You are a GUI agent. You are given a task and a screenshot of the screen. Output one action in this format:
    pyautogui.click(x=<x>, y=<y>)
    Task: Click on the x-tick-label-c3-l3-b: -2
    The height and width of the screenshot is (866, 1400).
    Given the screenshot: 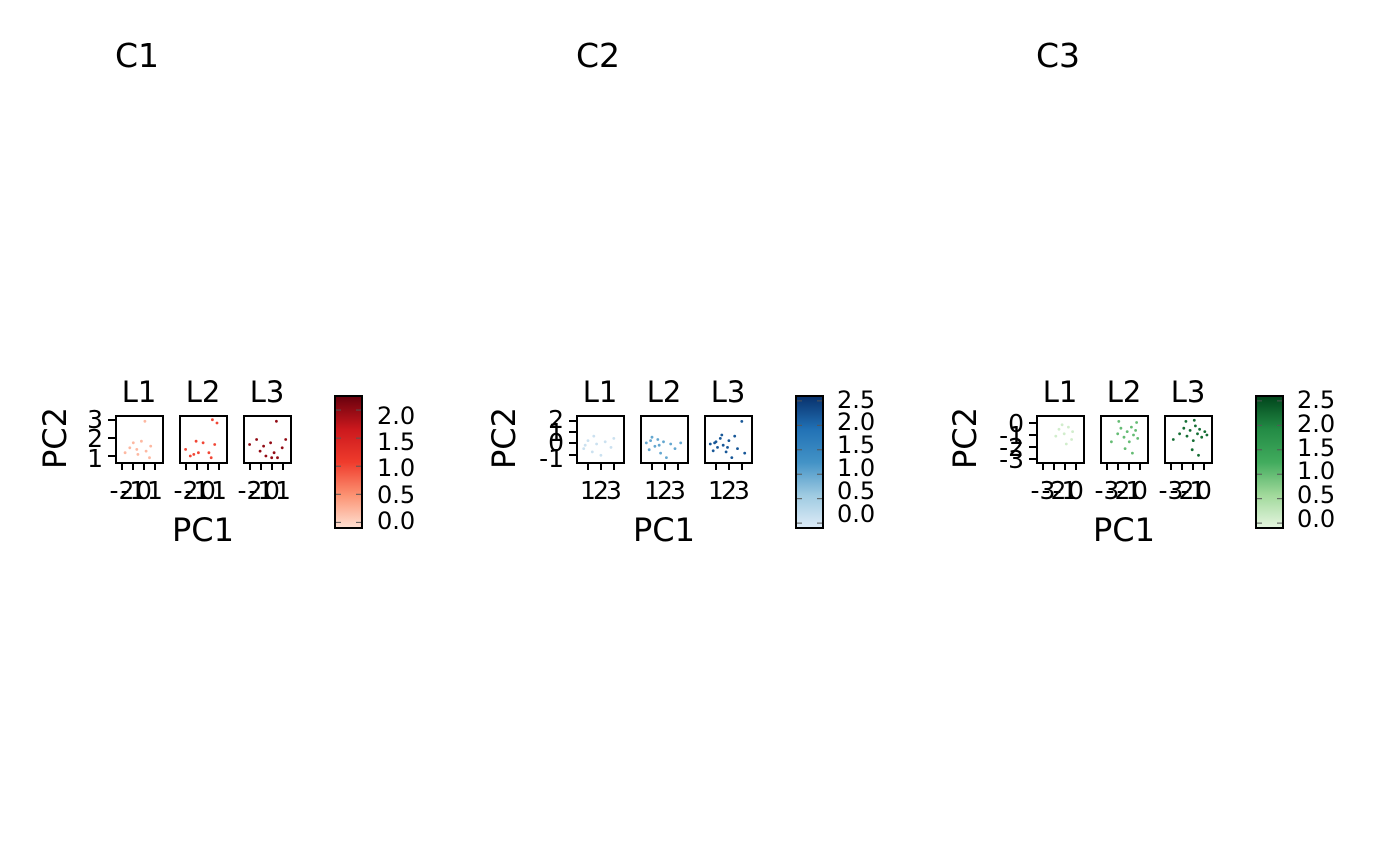 What is the action you would take?
    pyautogui.click(x=1182, y=490)
    